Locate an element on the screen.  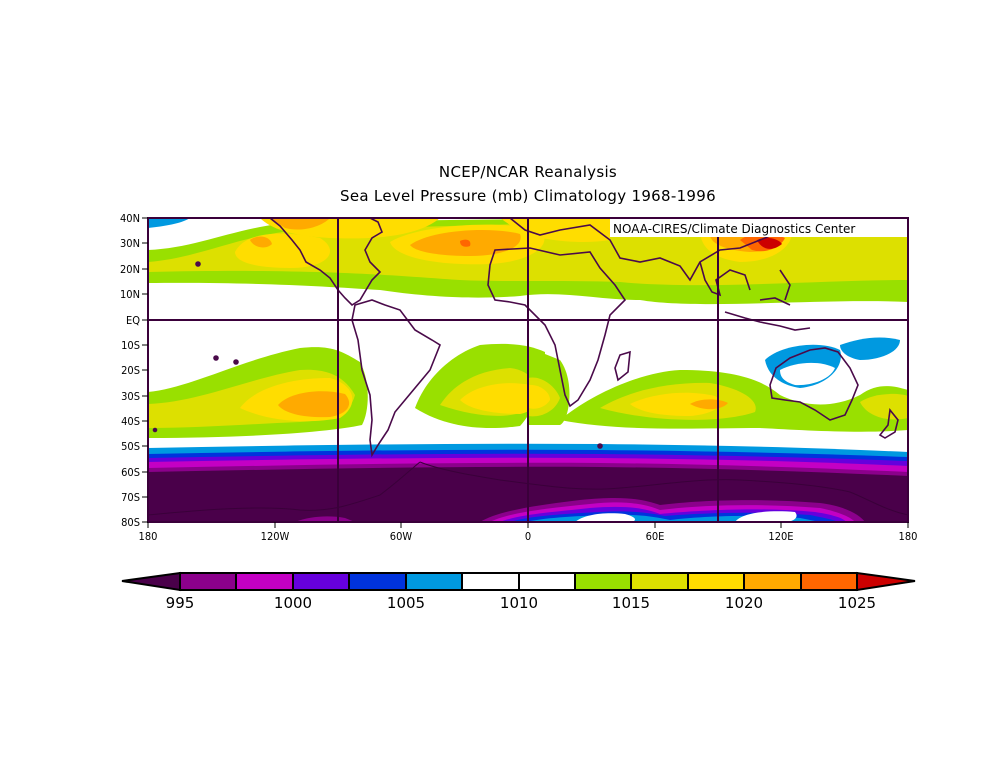
y-tick-label: 70S is located at coordinates (130, 497).